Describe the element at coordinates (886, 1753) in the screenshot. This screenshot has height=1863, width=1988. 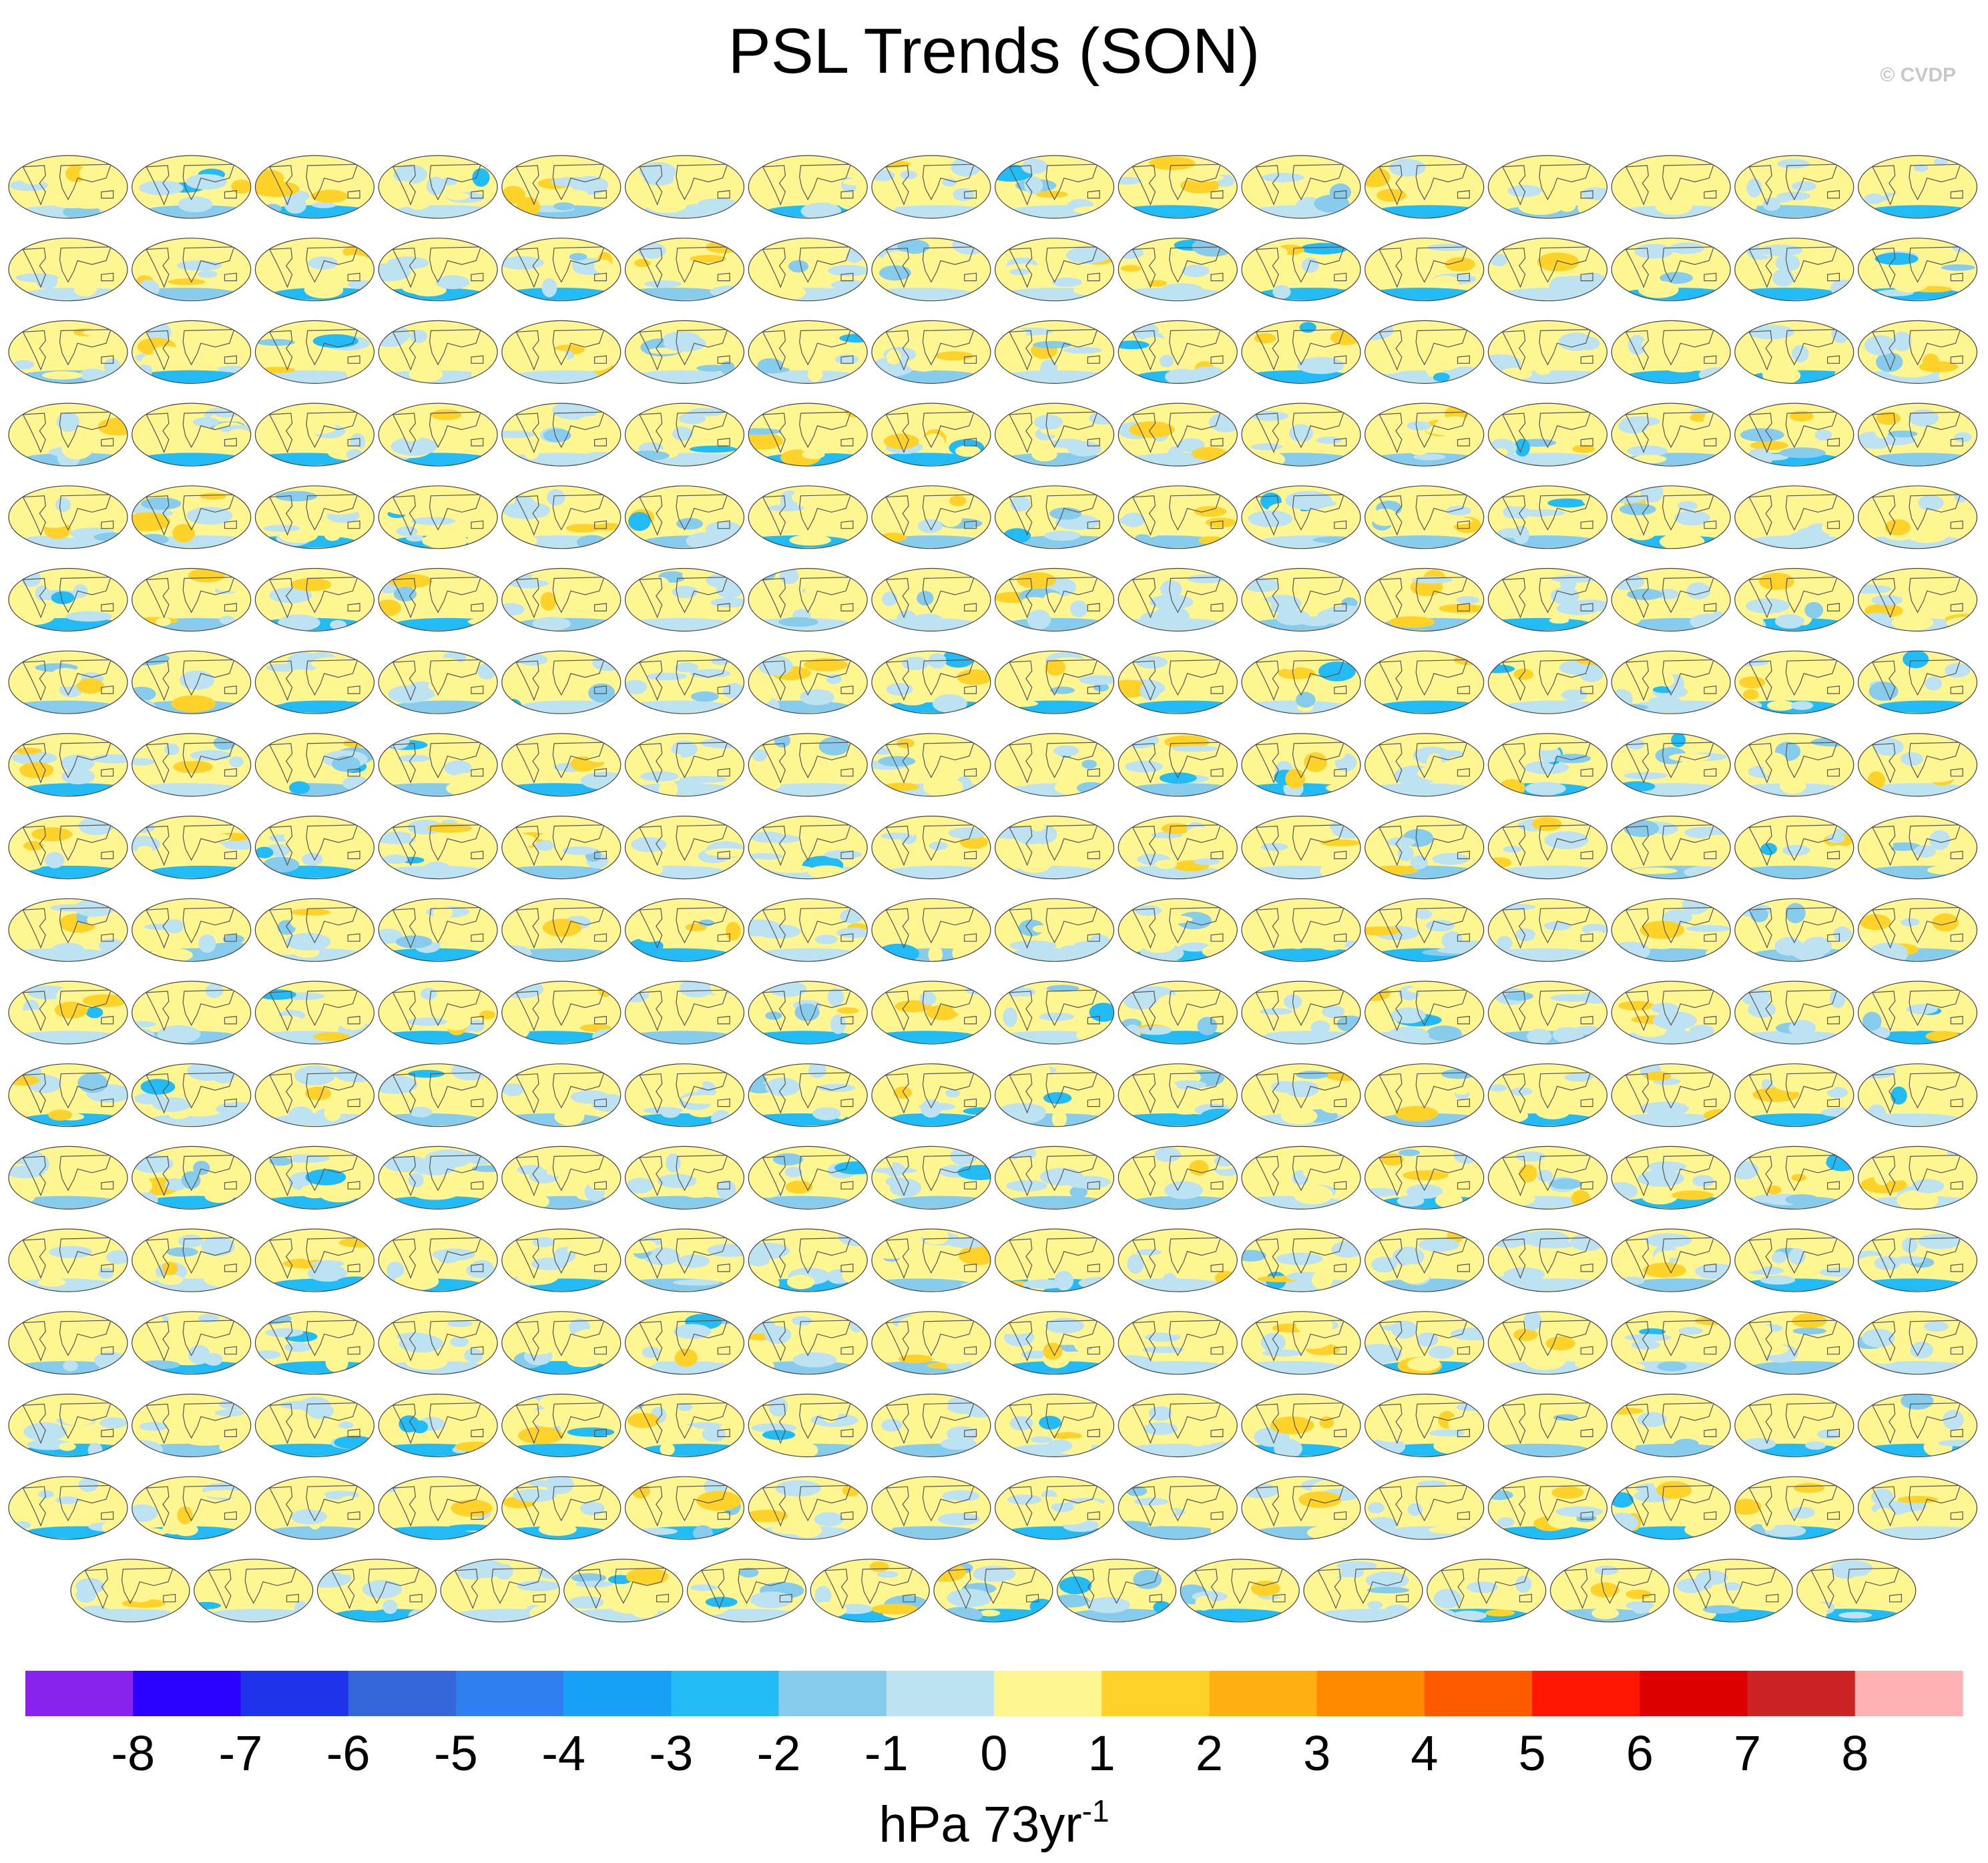
I see `colorbar-tick-label: -1` at that location.